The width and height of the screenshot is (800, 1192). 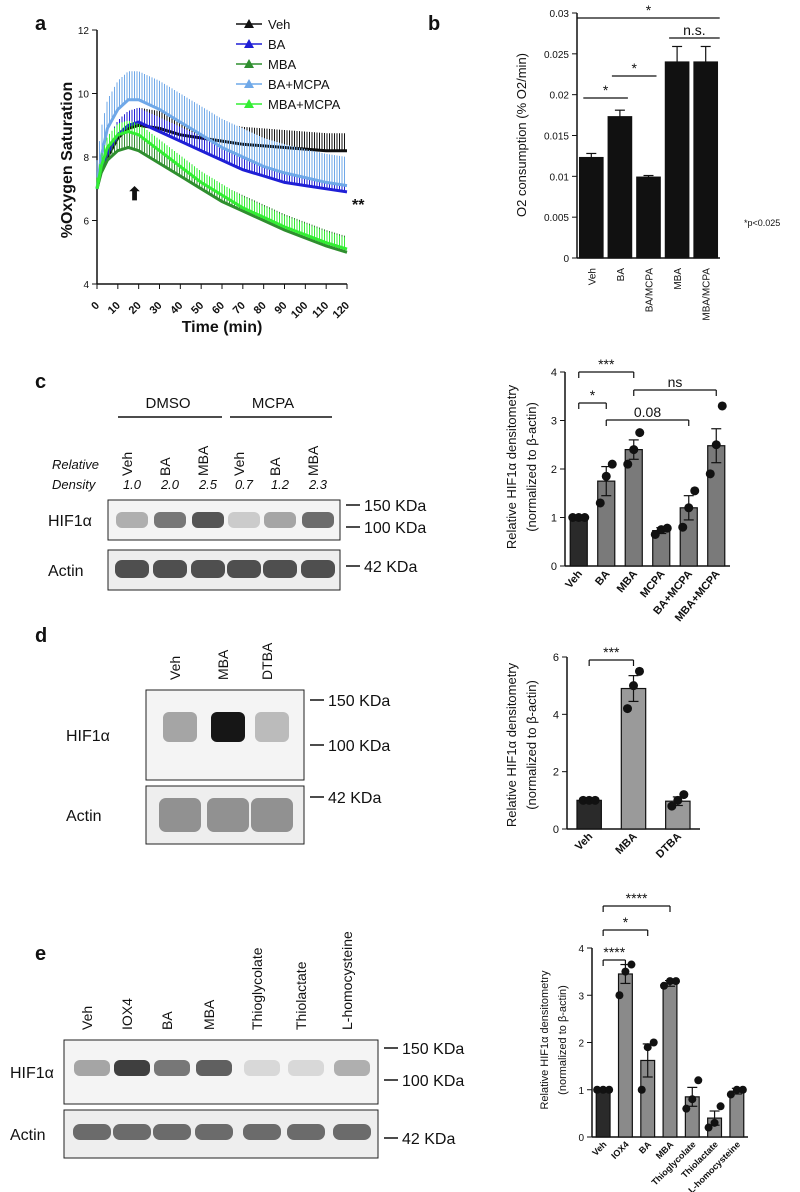 I want to click on a-xtick-label: 100, so click(x=299, y=310).